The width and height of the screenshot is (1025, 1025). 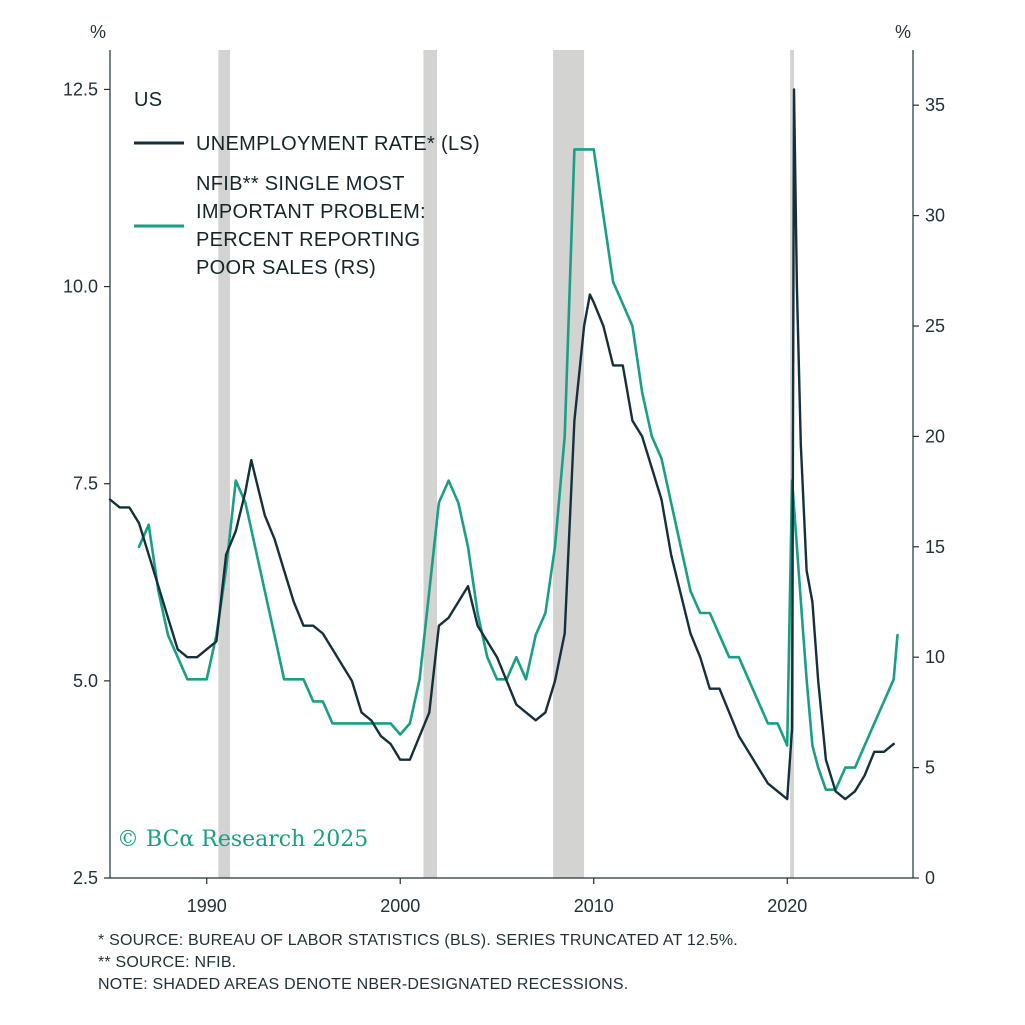 What do you see at coordinates (98, 32) in the screenshot?
I see `left-axis-unit: %` at bounding box center [98, 32].